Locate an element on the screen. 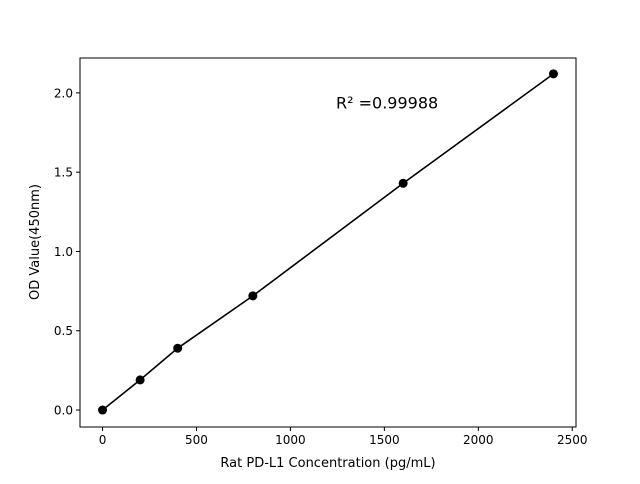  y-tick-label: 2.0 is located at coordinates (63, 93).